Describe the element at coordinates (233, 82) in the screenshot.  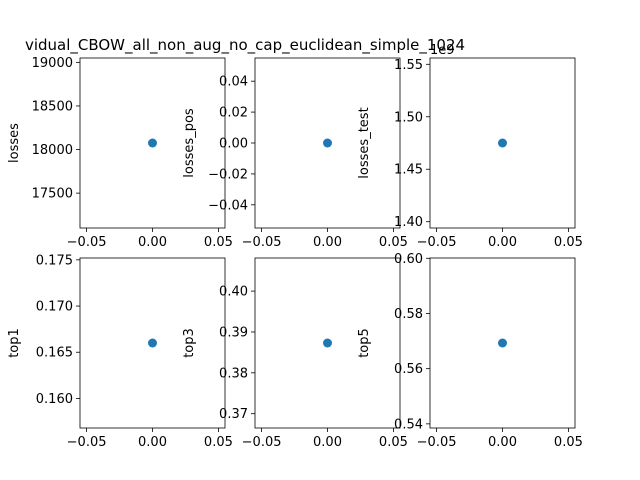
I see `y-tick-label: 0.04` at that location.